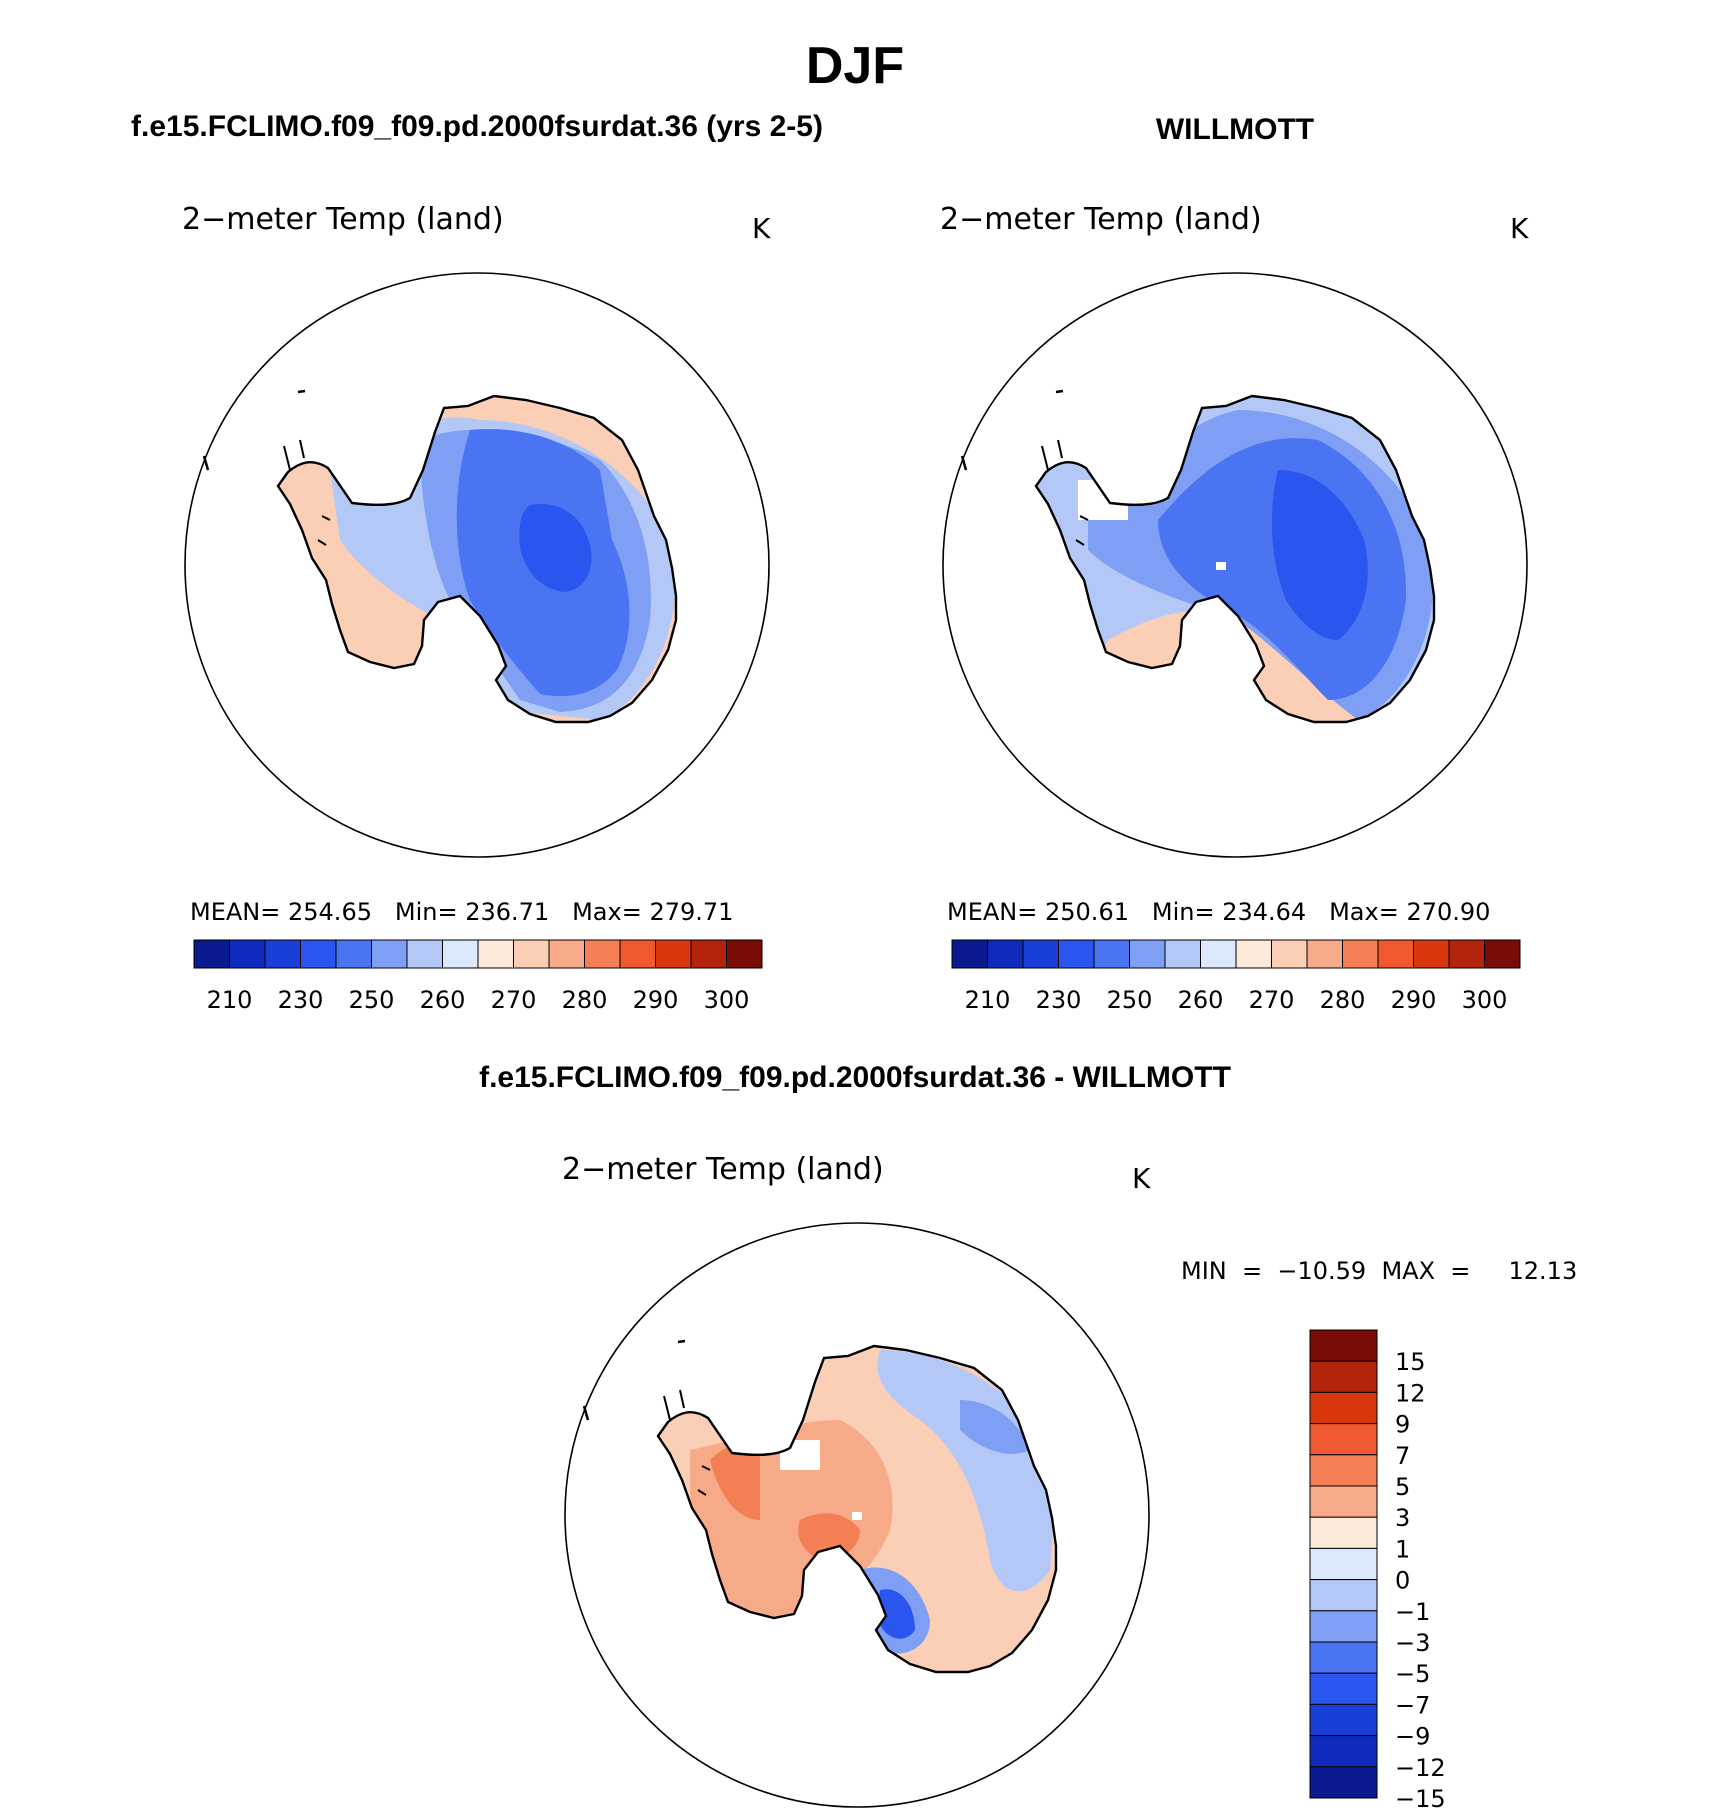 This screenshot has height=1810, width=1710. Describe the element at coordinates (1130, 1000) in the screenshot. I see `obs-colorbar-tick-label: 250` at that location.